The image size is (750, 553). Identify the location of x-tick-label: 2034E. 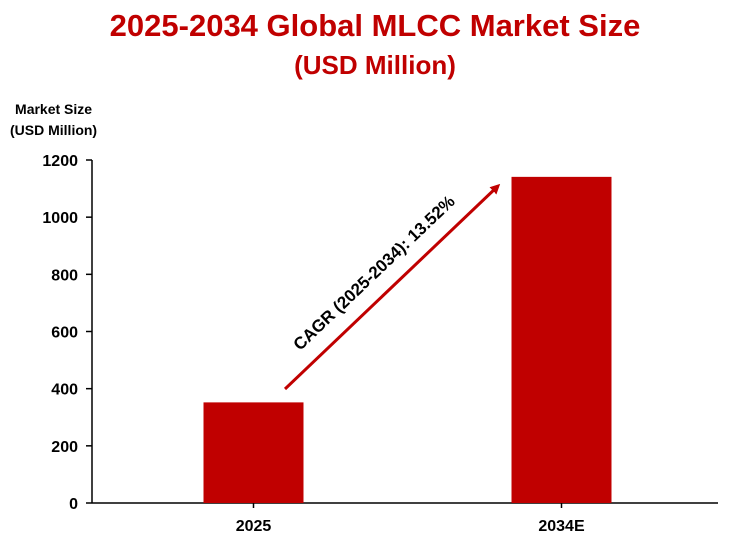
(561, 526).